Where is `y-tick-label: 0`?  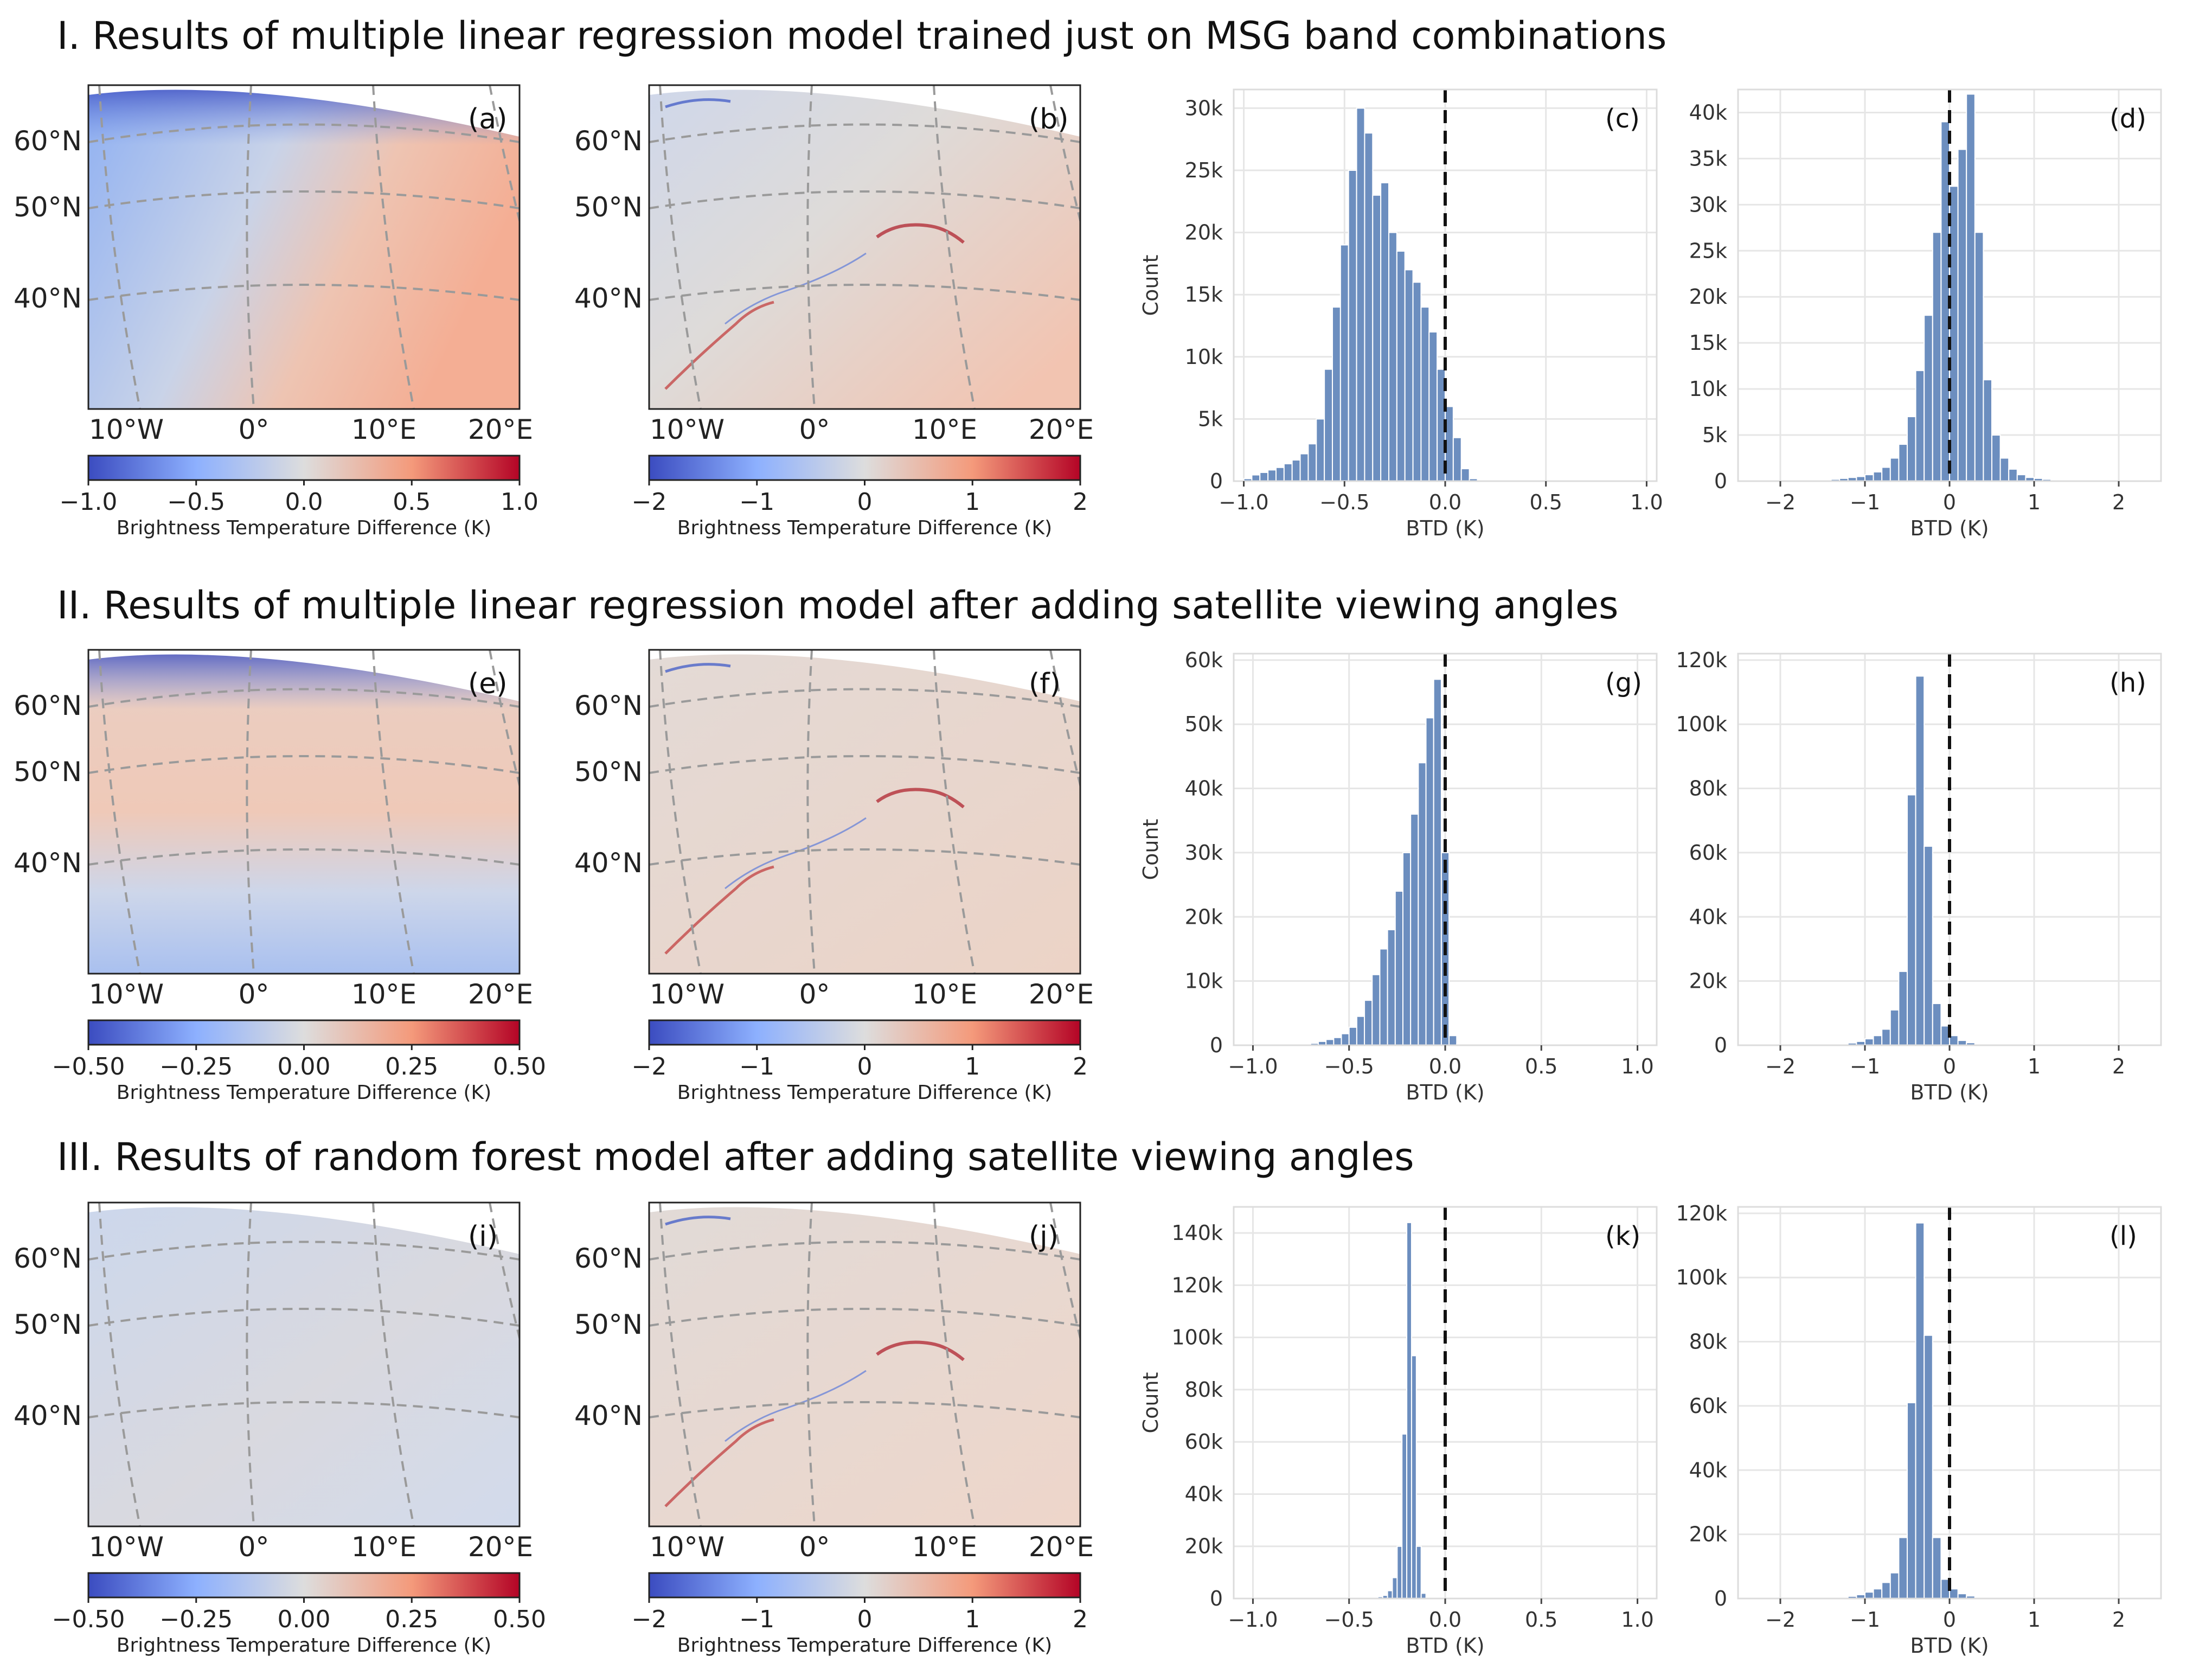 y-tick-label: 0 is located at coordinates (1720, 1599).